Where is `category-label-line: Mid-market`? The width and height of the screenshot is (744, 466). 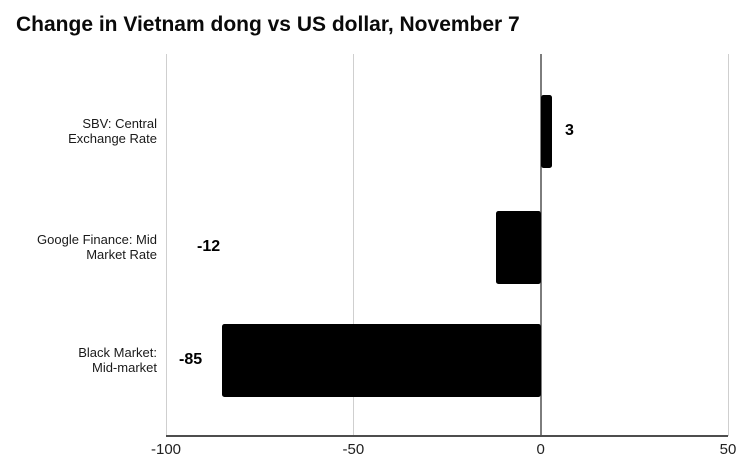
category-label-line: Mid-market is located at coordinates (124, 367).